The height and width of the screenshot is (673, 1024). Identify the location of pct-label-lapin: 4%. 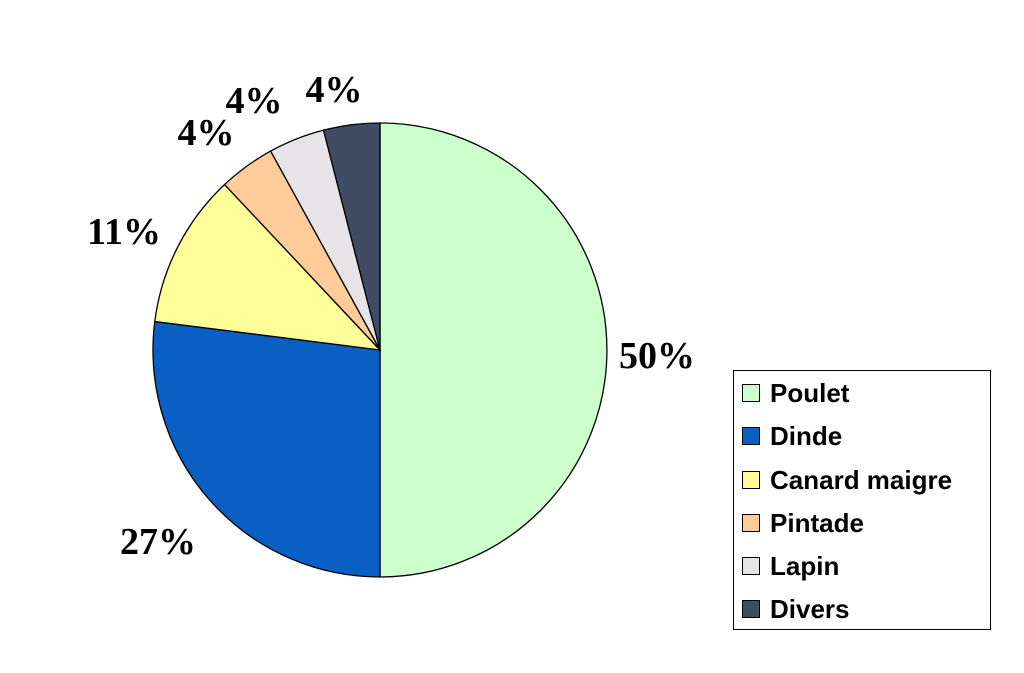
(254, 101).